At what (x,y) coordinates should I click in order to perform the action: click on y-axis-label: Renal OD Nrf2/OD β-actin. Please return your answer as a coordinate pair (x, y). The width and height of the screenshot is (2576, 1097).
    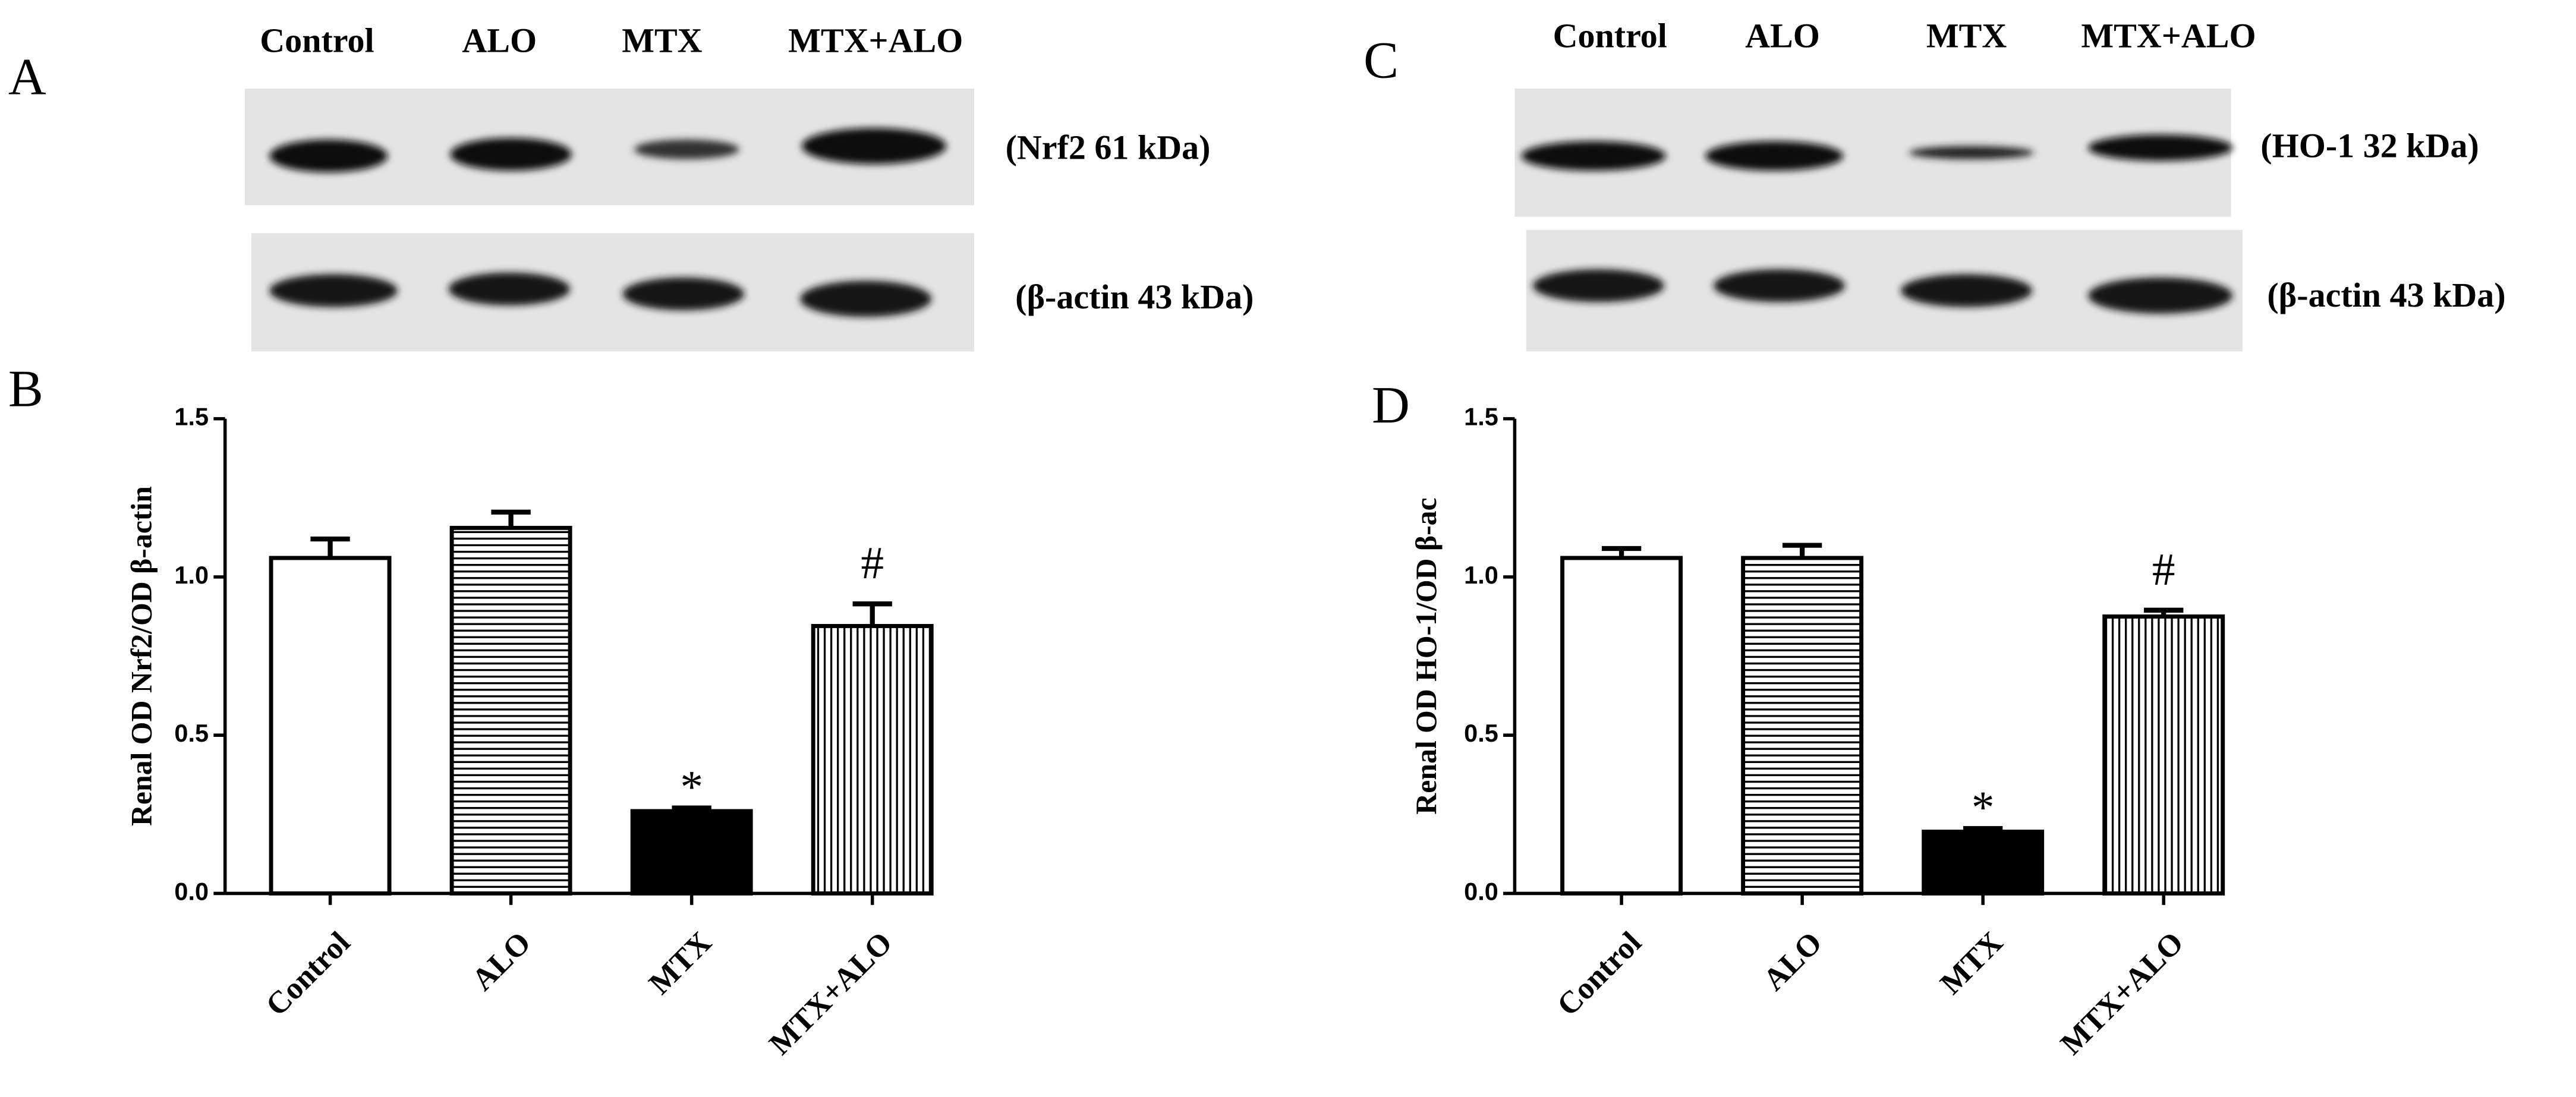
    Looking at the image, I should click on (141, 656).